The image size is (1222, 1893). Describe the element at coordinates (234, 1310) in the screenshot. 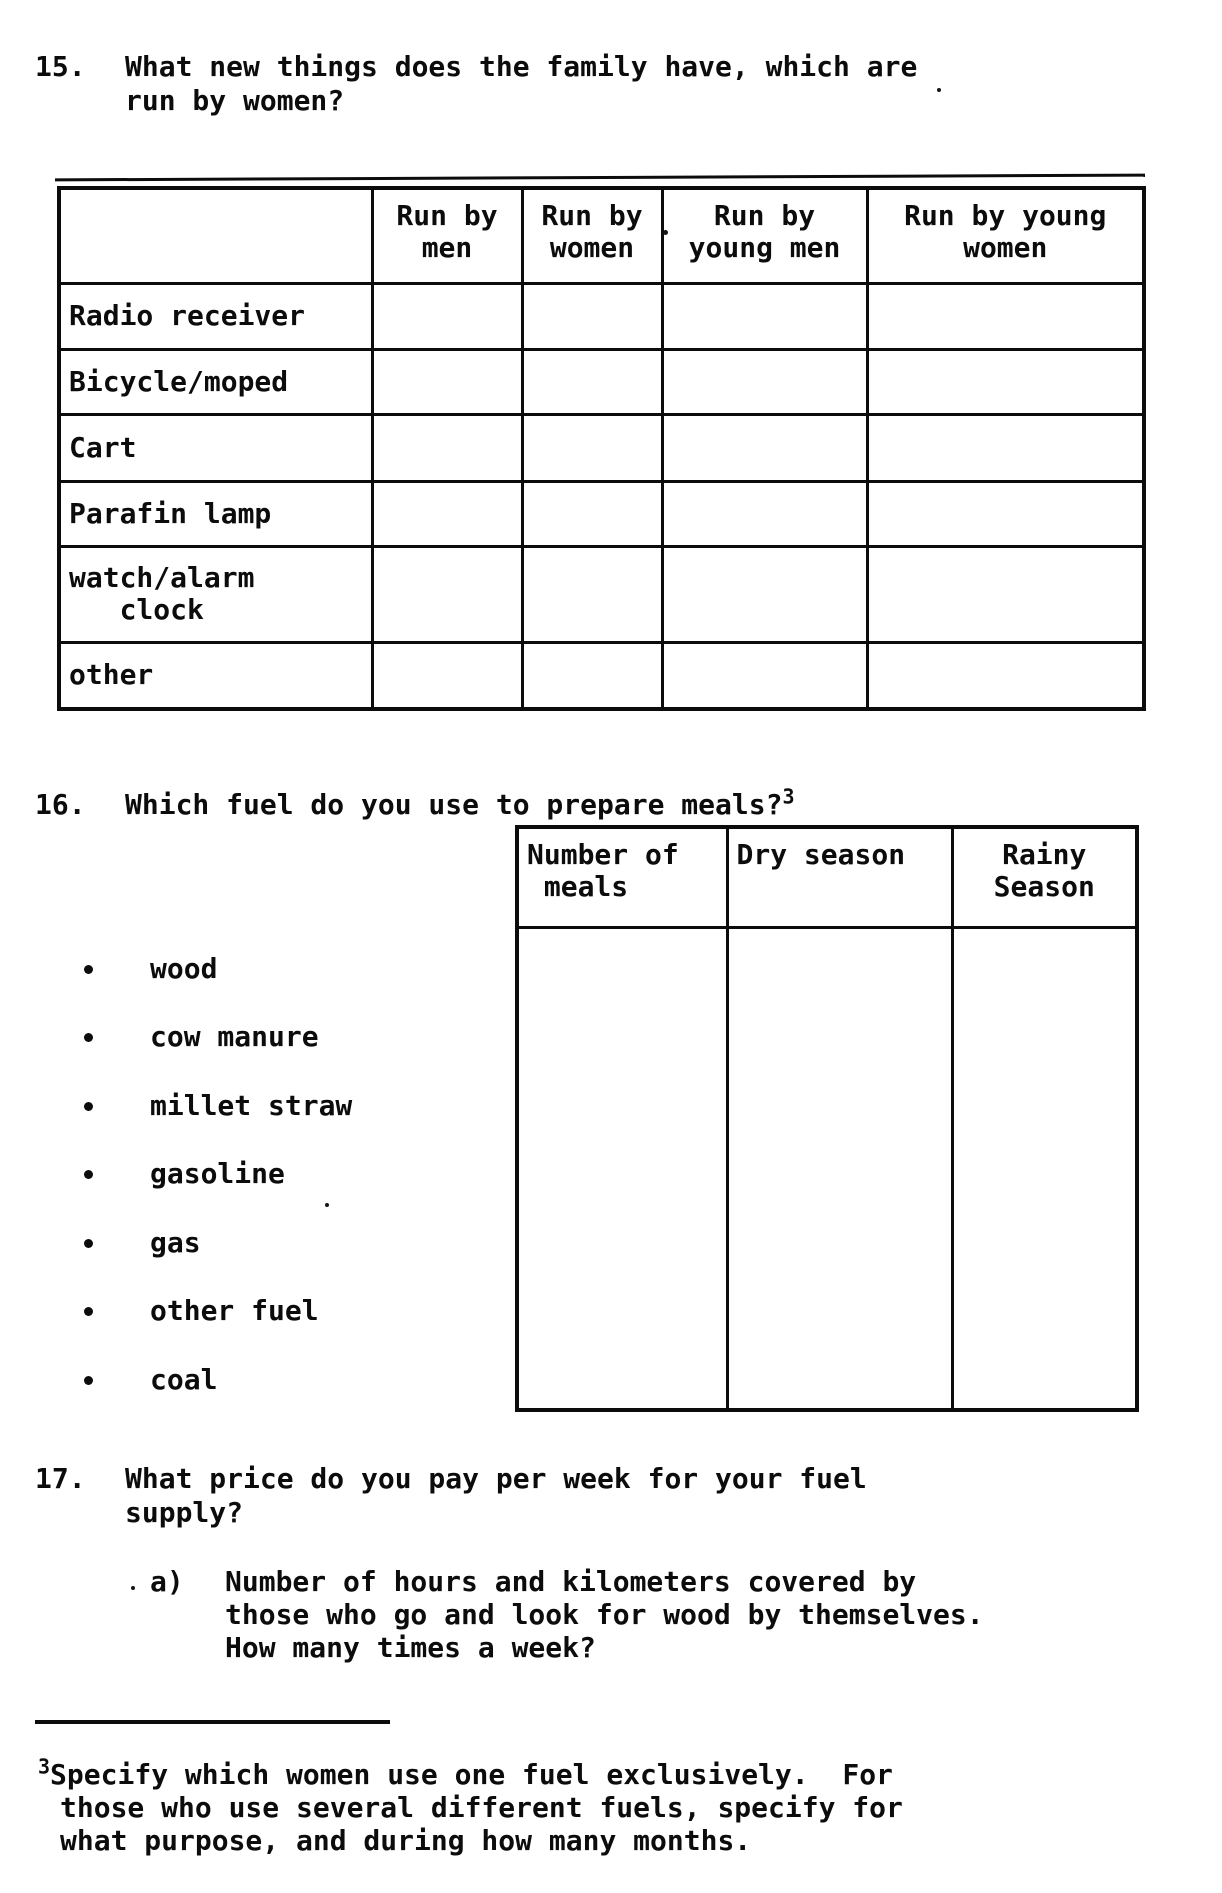

I see `fuel-label: other fuel` at that location.